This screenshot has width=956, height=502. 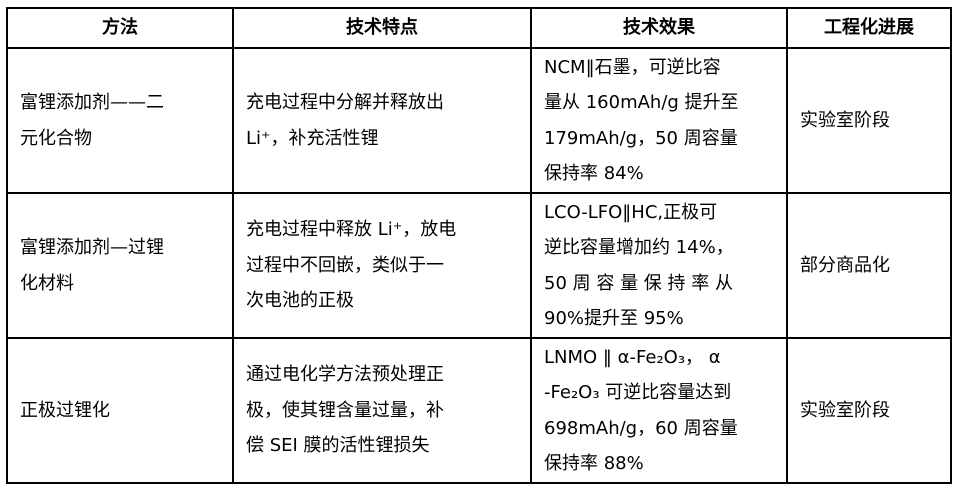 What do you see at coordinates (92, 102) in the screenshot?
I see `cell-text-line: 富锂添加剂——二` at bounding box center [92, 102].